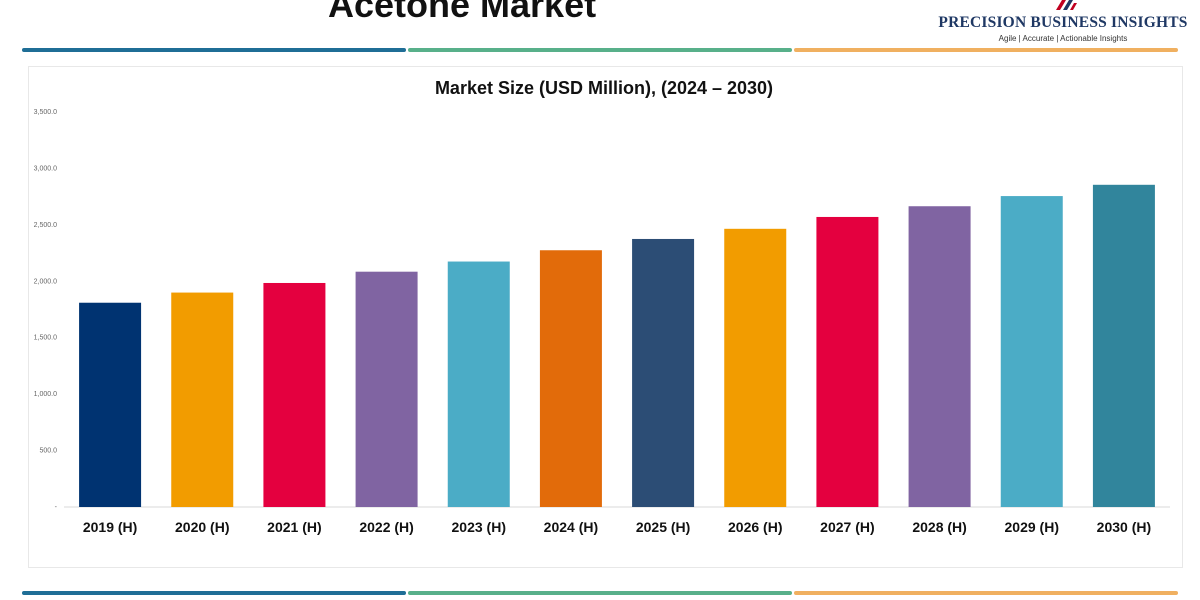 Image resolution: width=1200 pixels, height=600 pixels. I want to click on y-tick-label: 500.0, so click(48, 451).